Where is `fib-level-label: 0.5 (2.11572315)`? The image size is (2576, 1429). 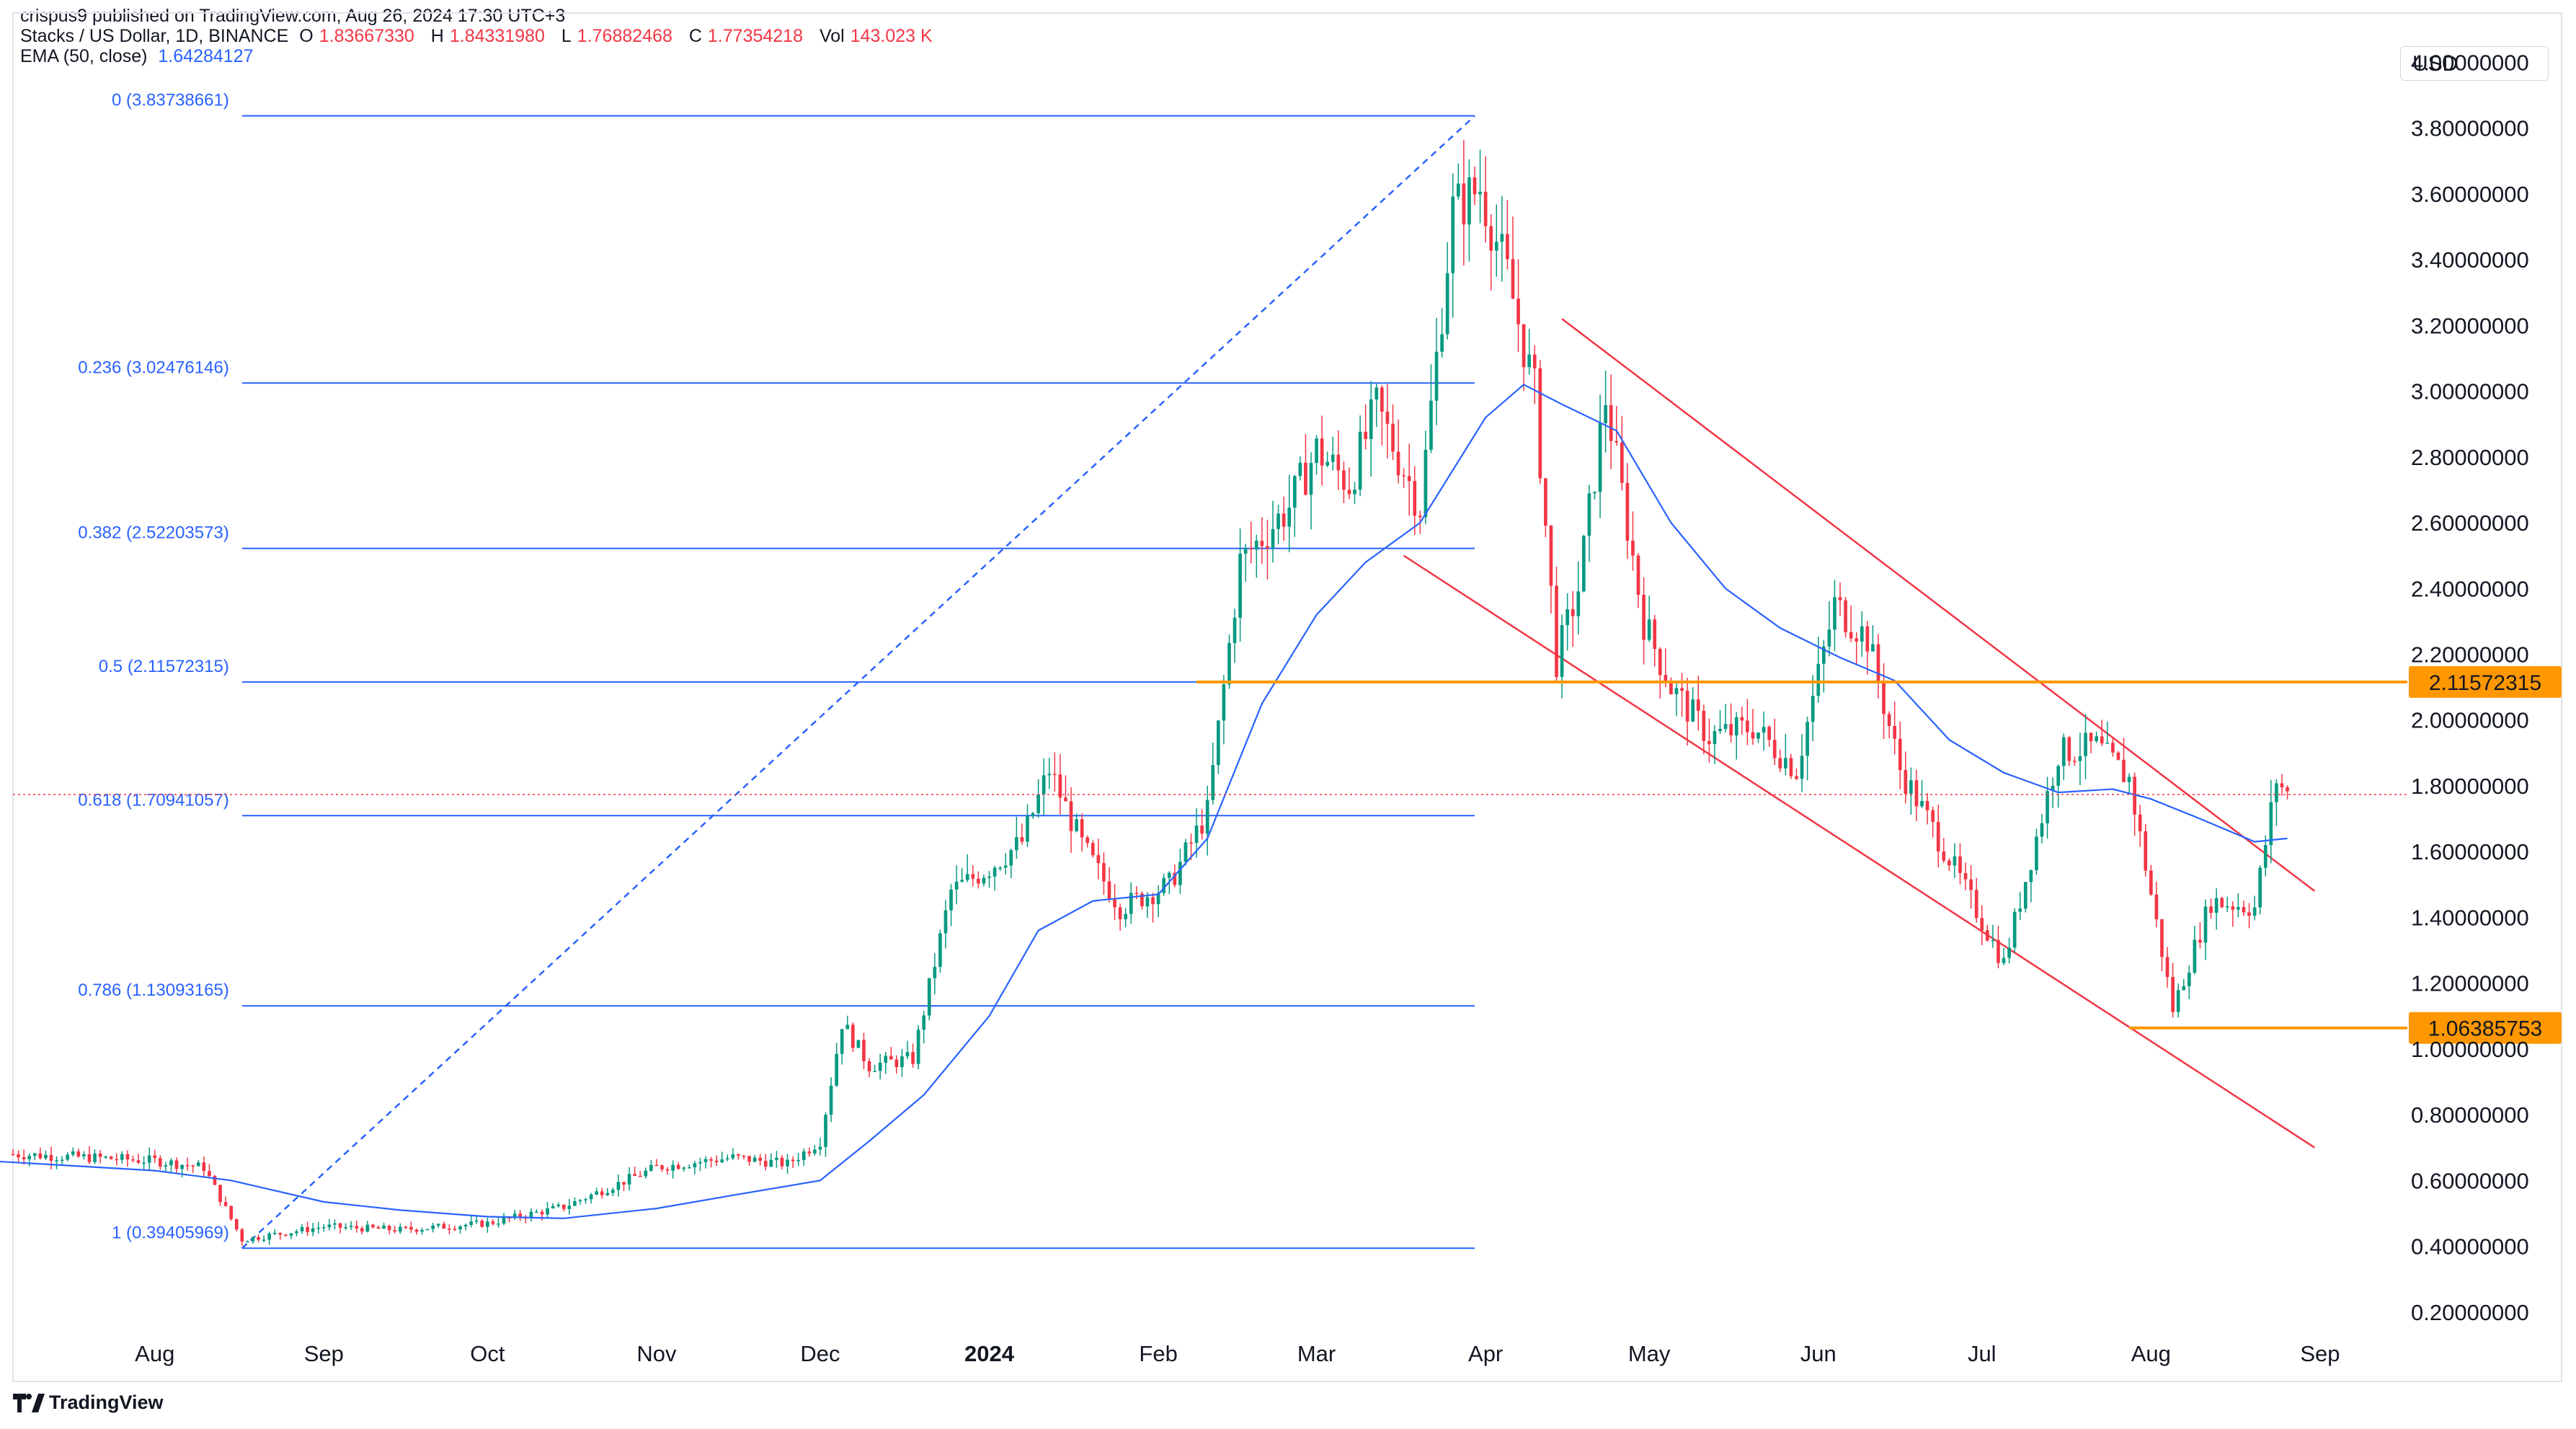 fib-level-label: 0.5 (2.11572315) is located at coordinates (164, 667).